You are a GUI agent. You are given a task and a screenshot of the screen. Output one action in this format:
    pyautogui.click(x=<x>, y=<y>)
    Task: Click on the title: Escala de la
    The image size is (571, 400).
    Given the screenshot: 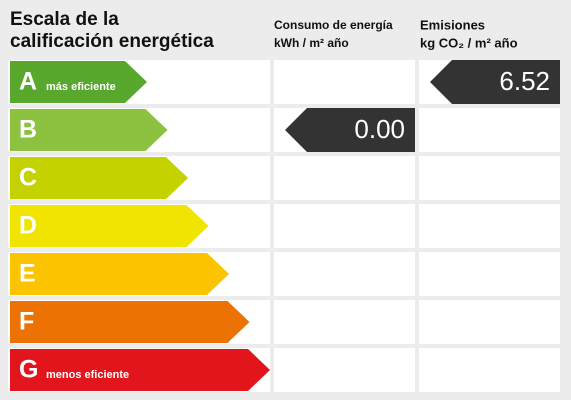 What is the action you would take?
    pyautogui.click(x=64, y=19)
    